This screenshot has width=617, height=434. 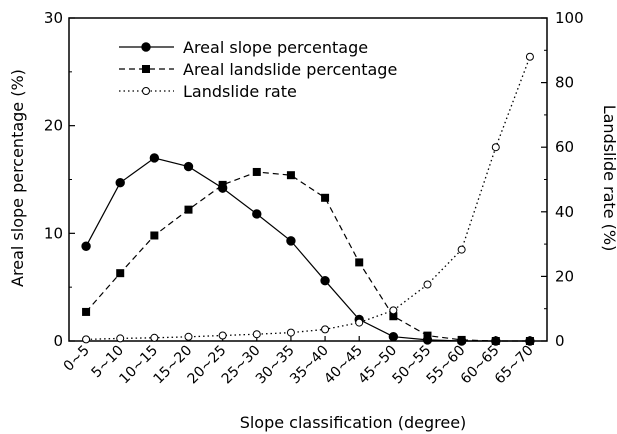 I want to click on y-axis-right: 0 20 40 60 80 100, so click(x=562, y=179).